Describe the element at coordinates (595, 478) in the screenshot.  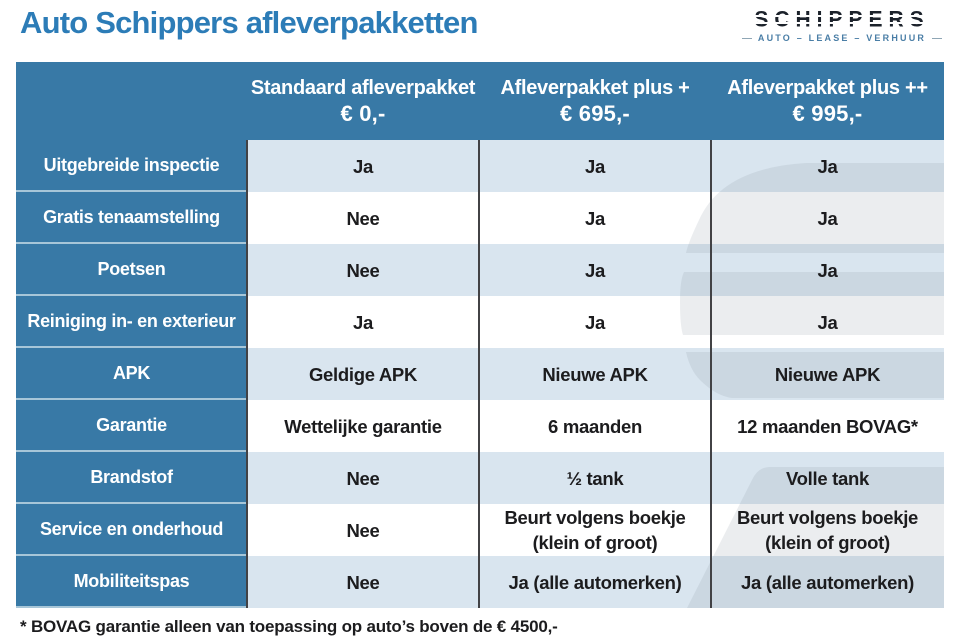
I see `table-cell: ½ tank` at that location.